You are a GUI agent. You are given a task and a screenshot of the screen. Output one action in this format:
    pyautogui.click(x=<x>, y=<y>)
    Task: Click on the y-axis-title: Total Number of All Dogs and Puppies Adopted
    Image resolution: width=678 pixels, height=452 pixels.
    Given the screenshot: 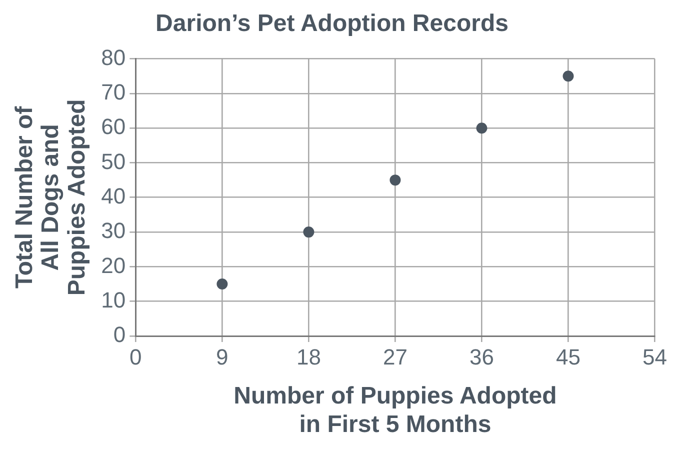 What is the action you would take?
    pyautogui.click(x=50, y=197)
    